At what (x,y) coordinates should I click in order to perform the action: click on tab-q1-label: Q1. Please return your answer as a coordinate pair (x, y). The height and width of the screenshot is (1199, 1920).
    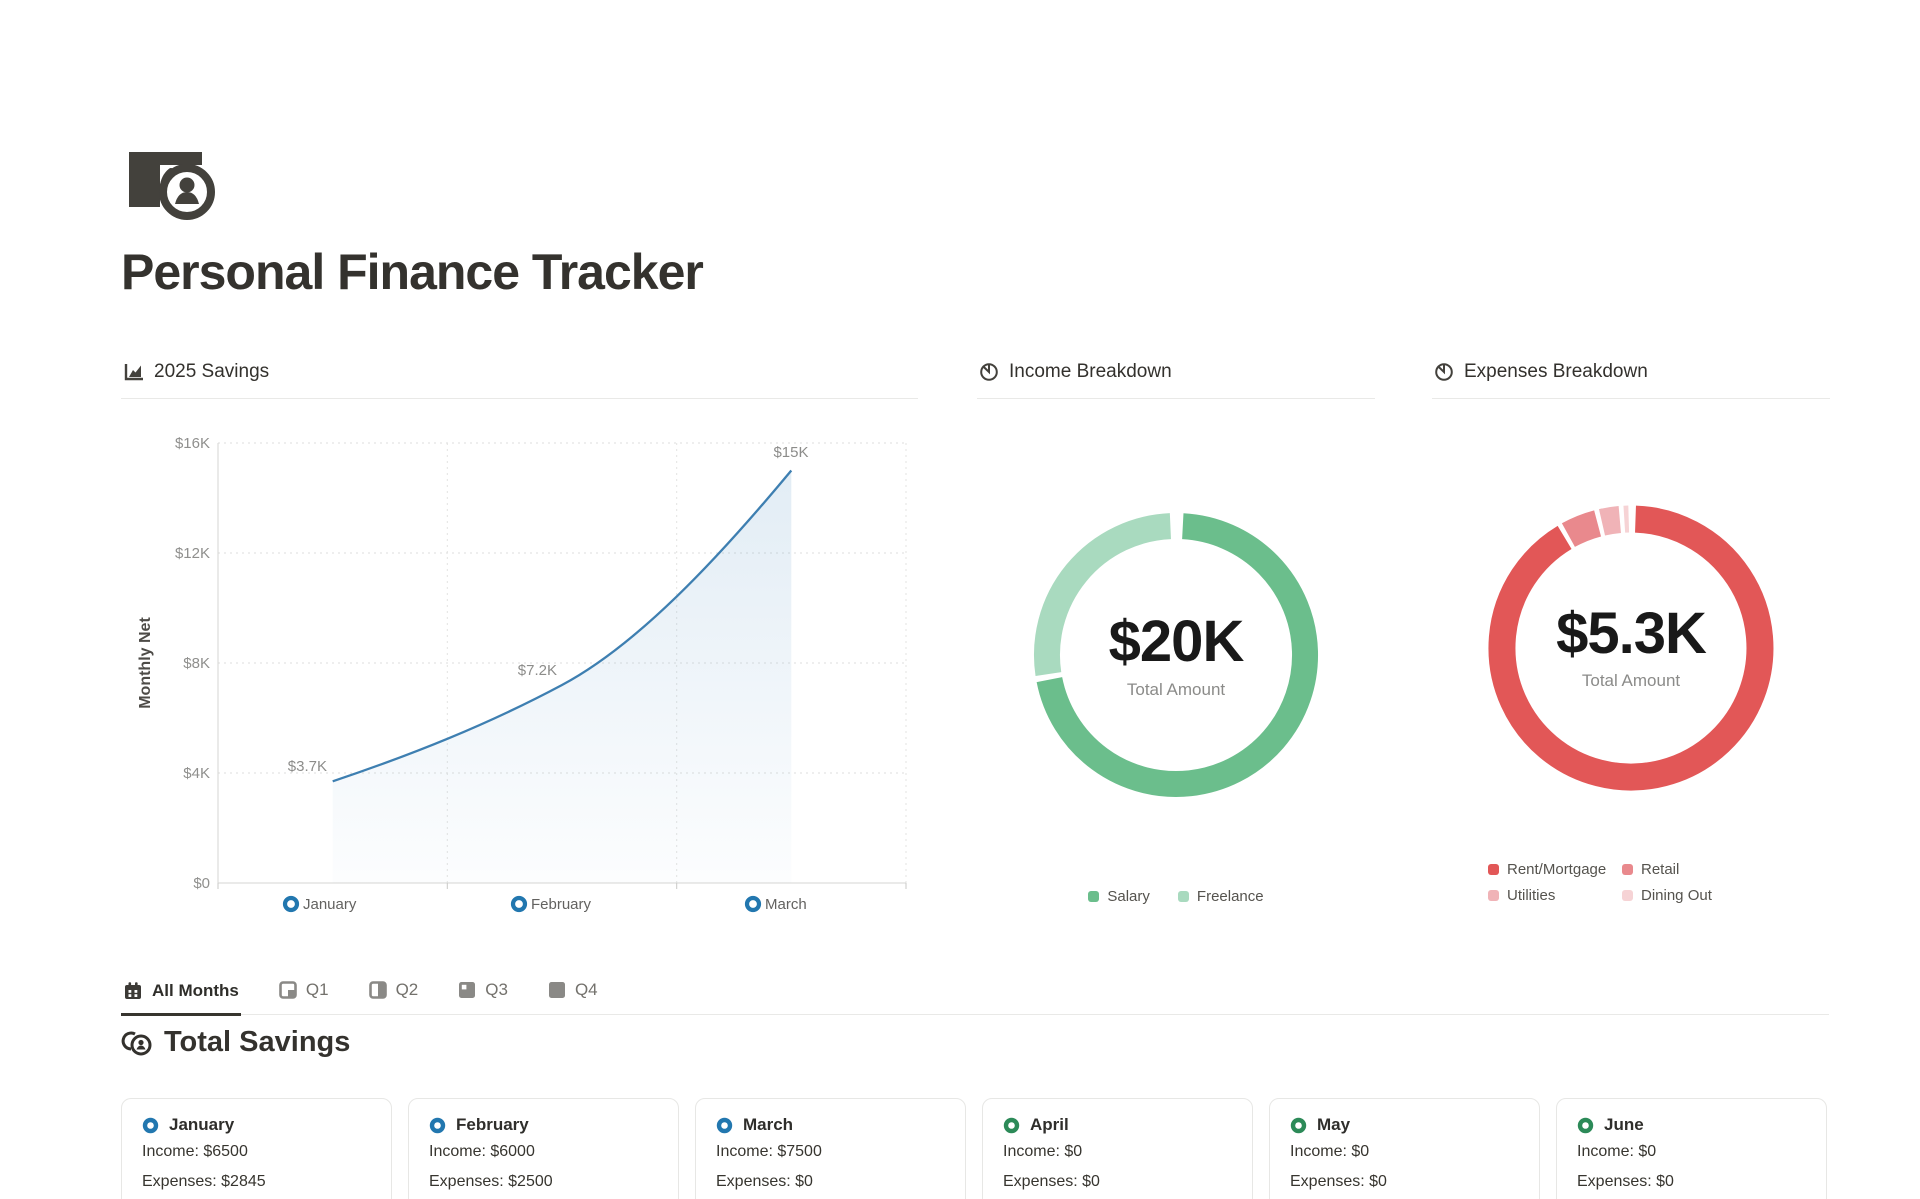
    Looking at the image, I should click on (317, 989).